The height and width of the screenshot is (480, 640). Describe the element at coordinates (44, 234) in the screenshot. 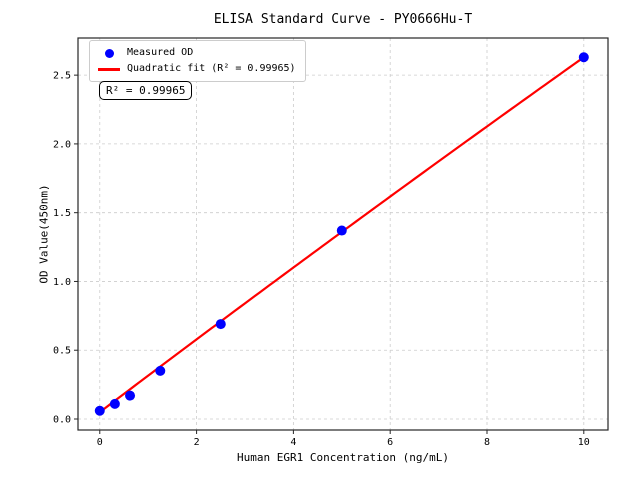

I see `y-axis-label: OD Value(450nm)` at that location.